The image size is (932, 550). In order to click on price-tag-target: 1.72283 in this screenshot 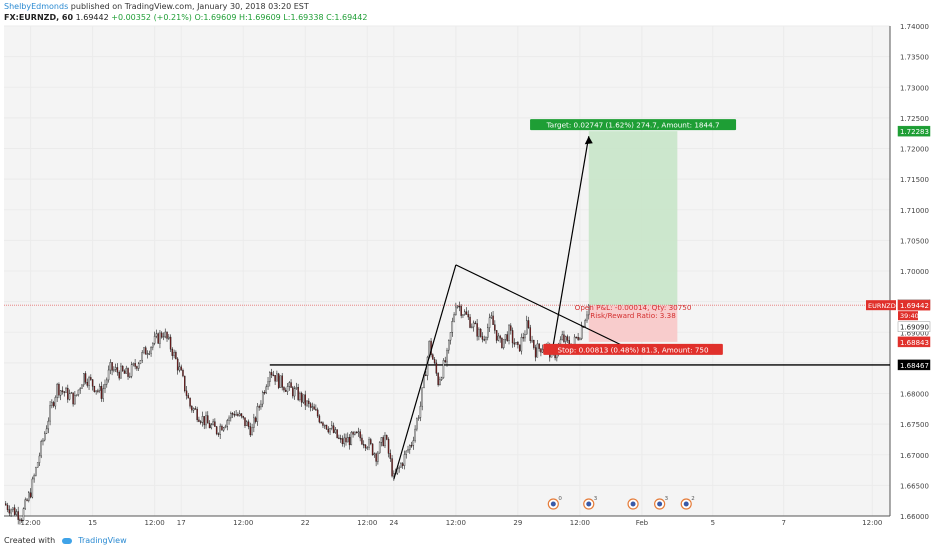, I will do `click(914, 131)`.